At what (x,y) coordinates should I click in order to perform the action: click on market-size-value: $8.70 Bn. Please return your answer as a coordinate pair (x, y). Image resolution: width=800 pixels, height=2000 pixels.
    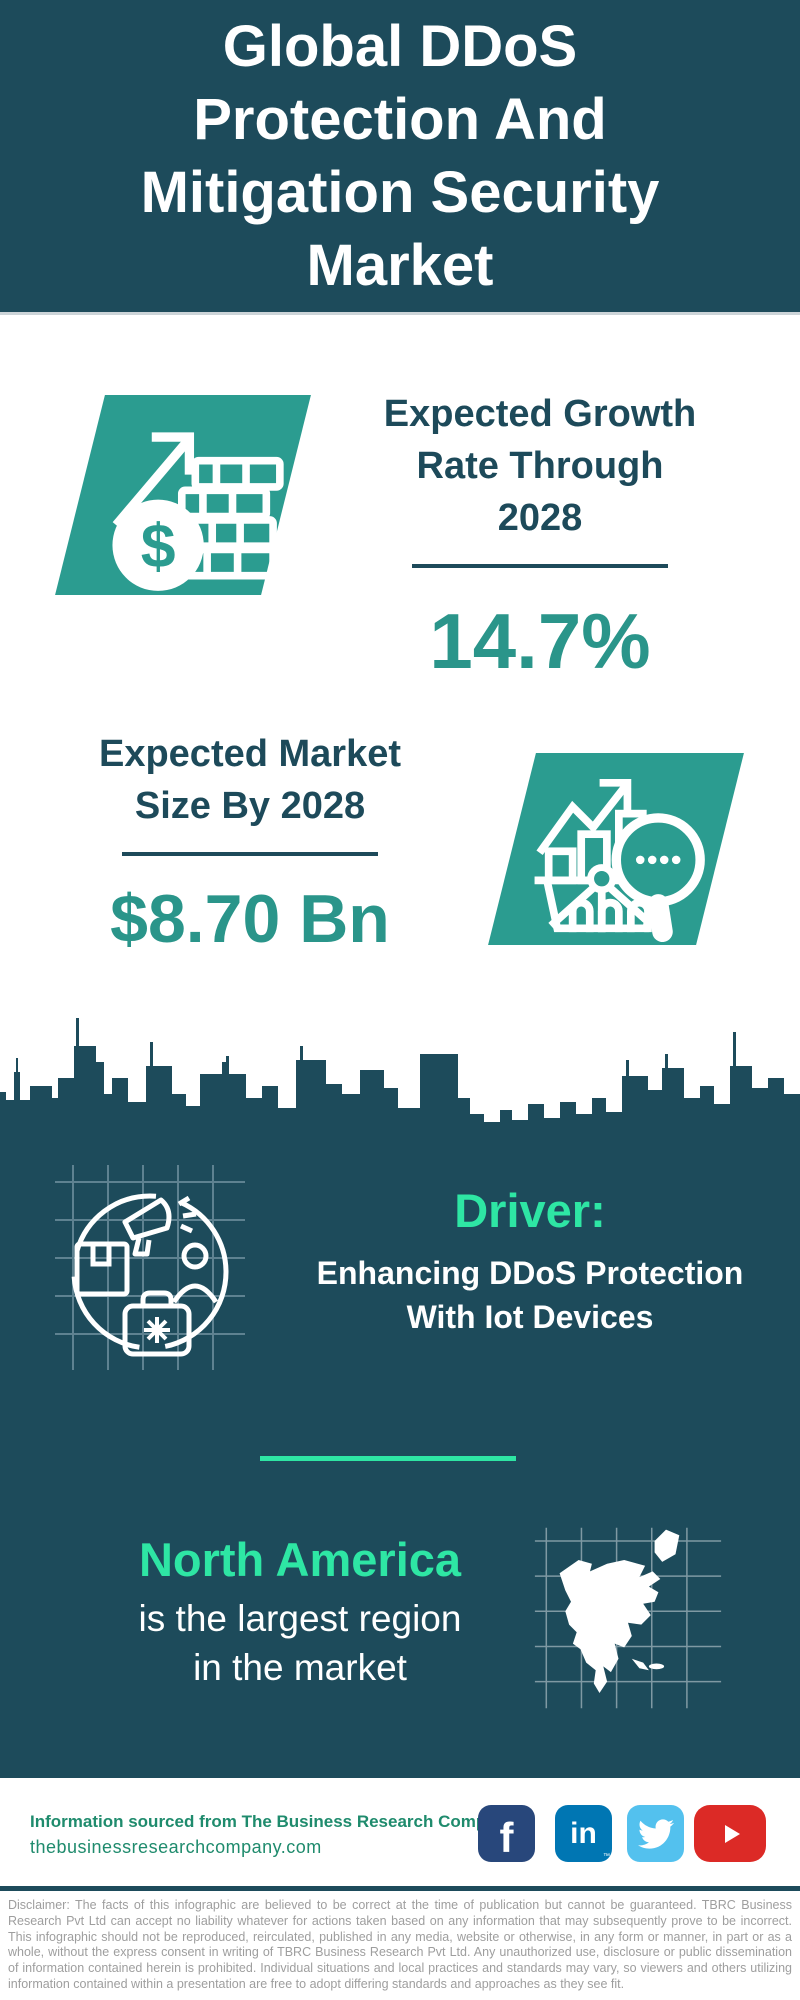
    Looking at the image, I should click on (250, 919).